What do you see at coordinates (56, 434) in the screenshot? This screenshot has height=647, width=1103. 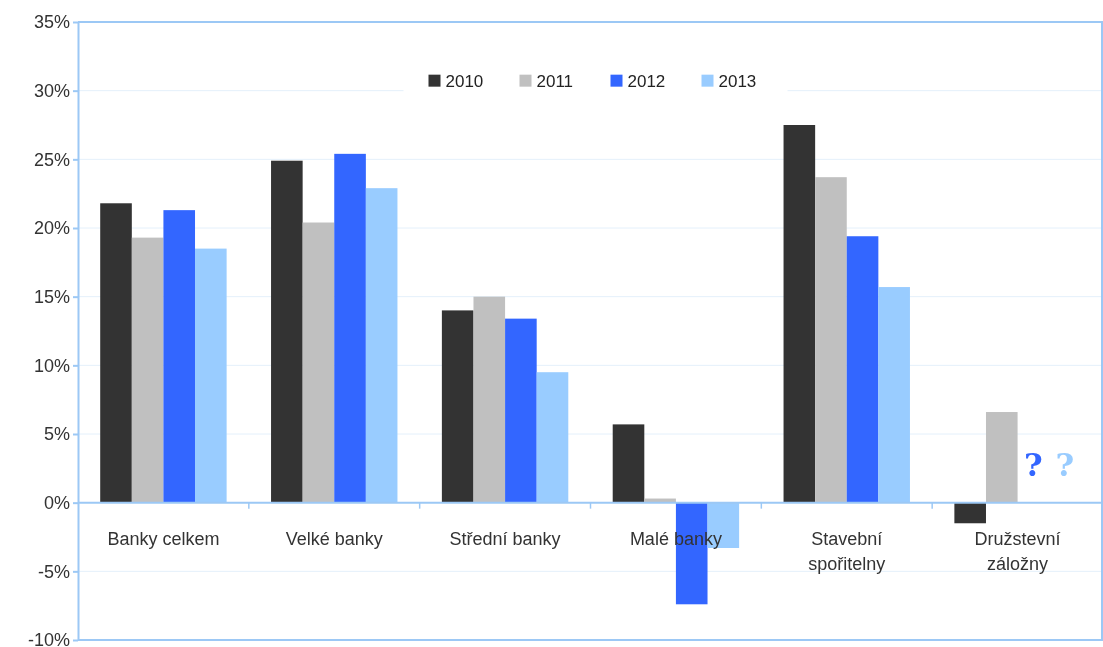 I see `y-tick-label: 5%` at bounding box center [56, 434].